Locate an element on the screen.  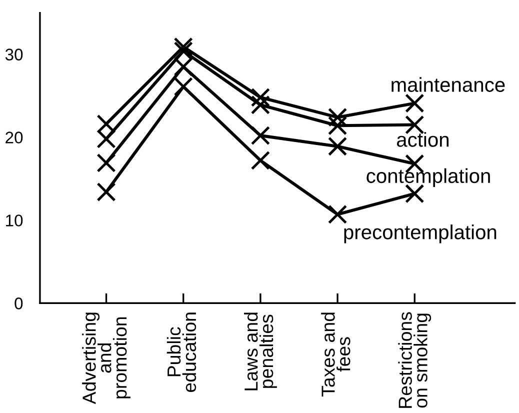
y-tick-label: 0 is located at coordinates (18, 304).